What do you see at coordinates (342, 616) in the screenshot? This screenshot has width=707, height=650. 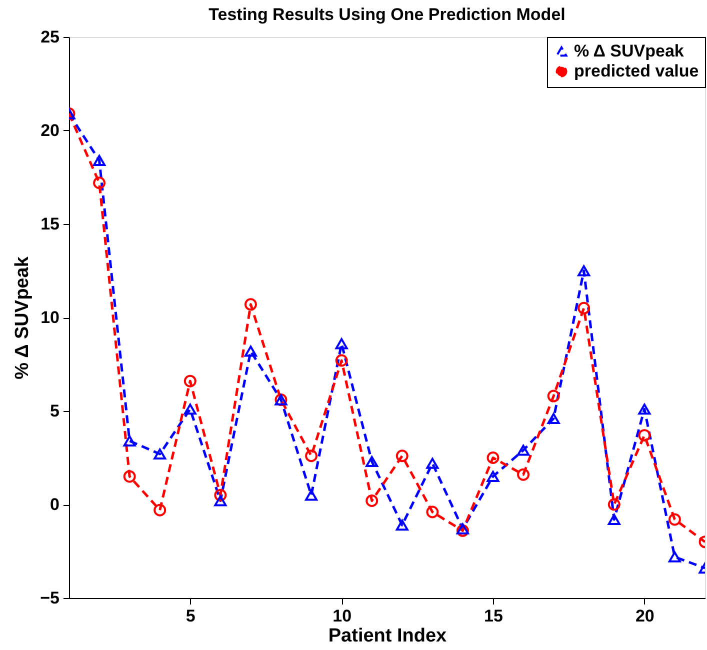 I see `x-tick-label: 10` at bounding box center [342, 616].